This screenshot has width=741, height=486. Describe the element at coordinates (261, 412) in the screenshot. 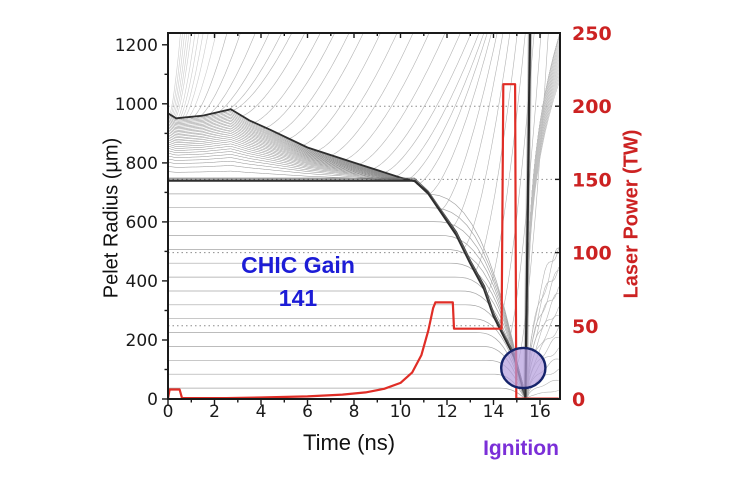

I see `x-tick-label: 4` at that location.